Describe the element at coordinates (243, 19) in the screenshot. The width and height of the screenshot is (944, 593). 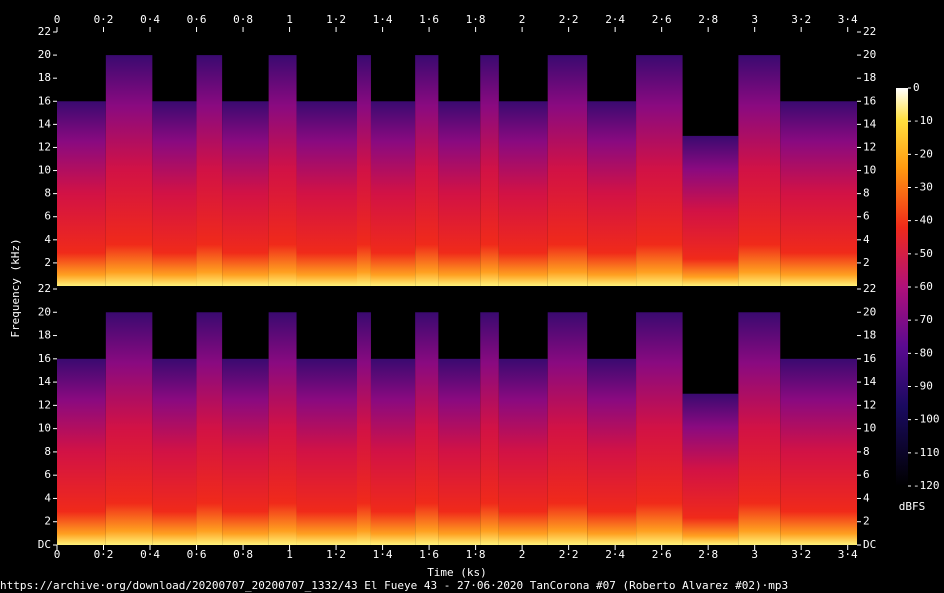
I see `x-tick-label: 0·8` at that location.